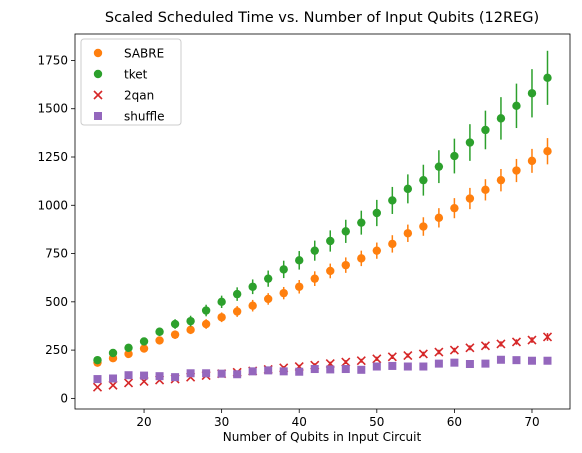  What do you see at coordinates (52, 205) in the screenshot?
I see `y-tick-label: 1000` at bounding box center [52, 205].